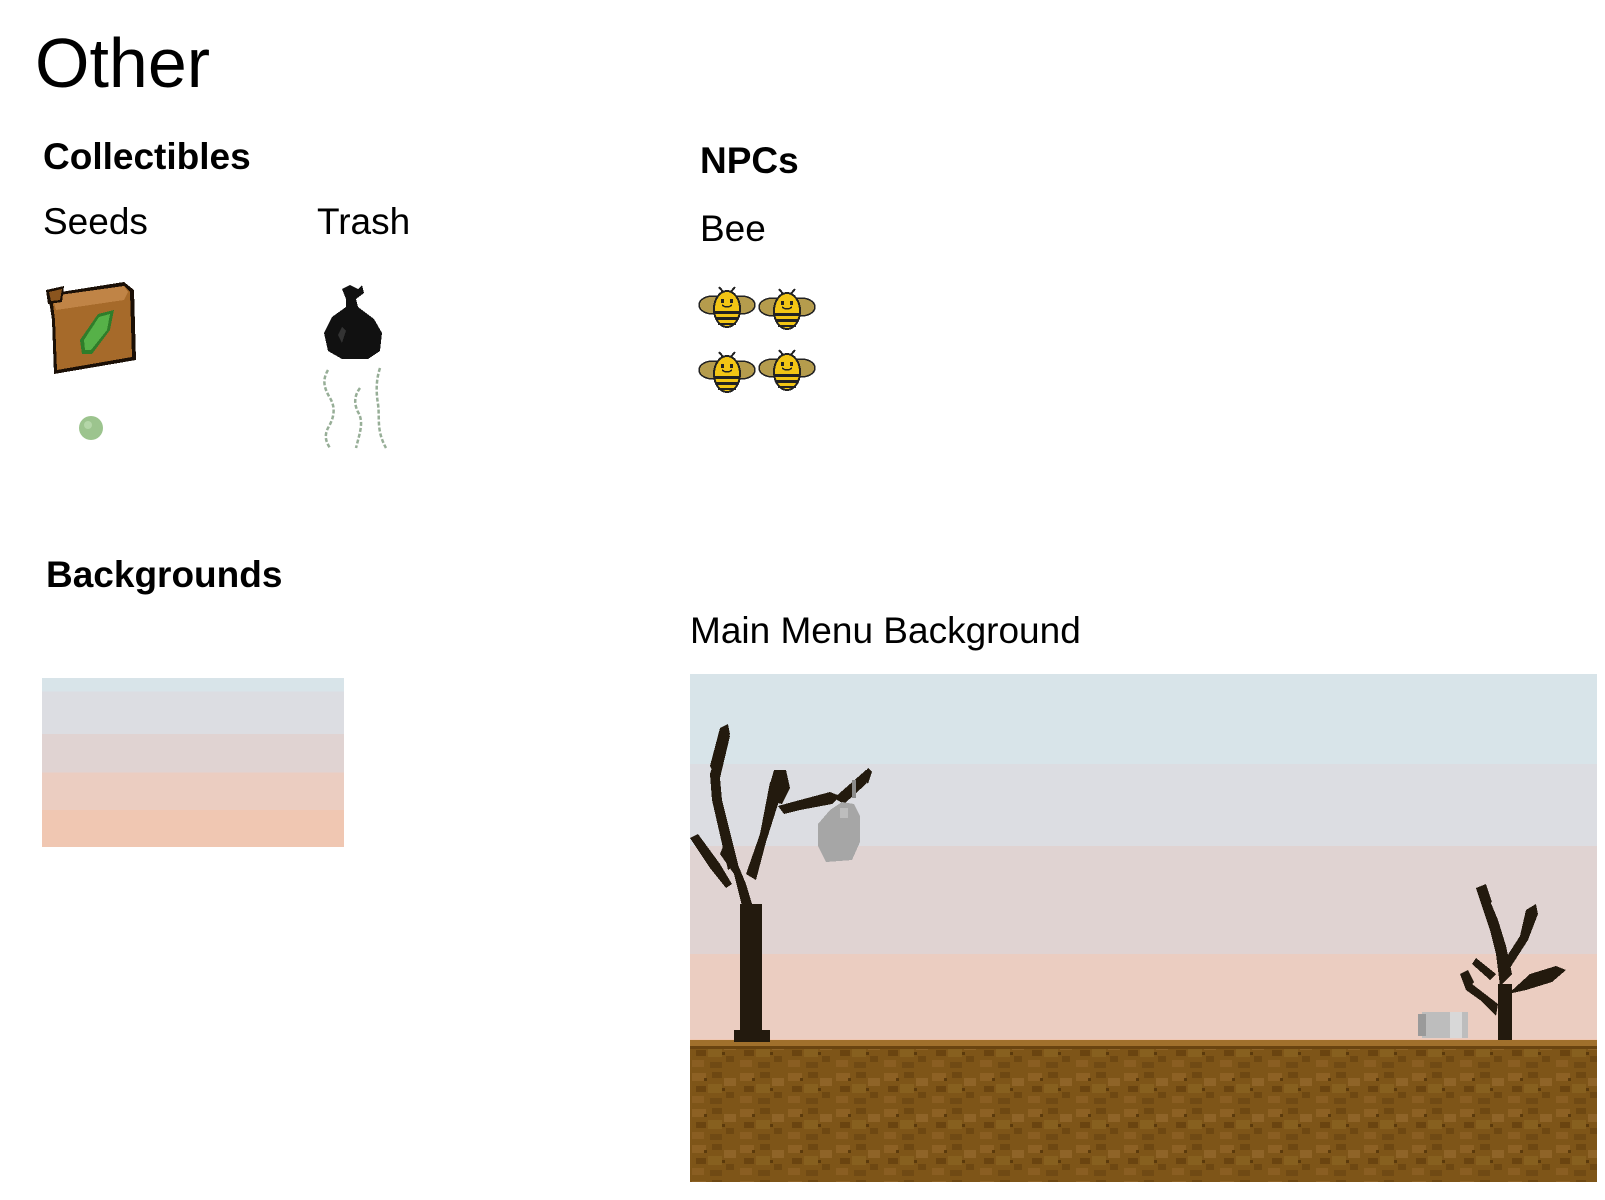 This screenshot has height=1200, width=1605. What do you see at coordinates (123, 63) in the screenshot?
I see `page-title: Other` at bounding box center [123, 63].